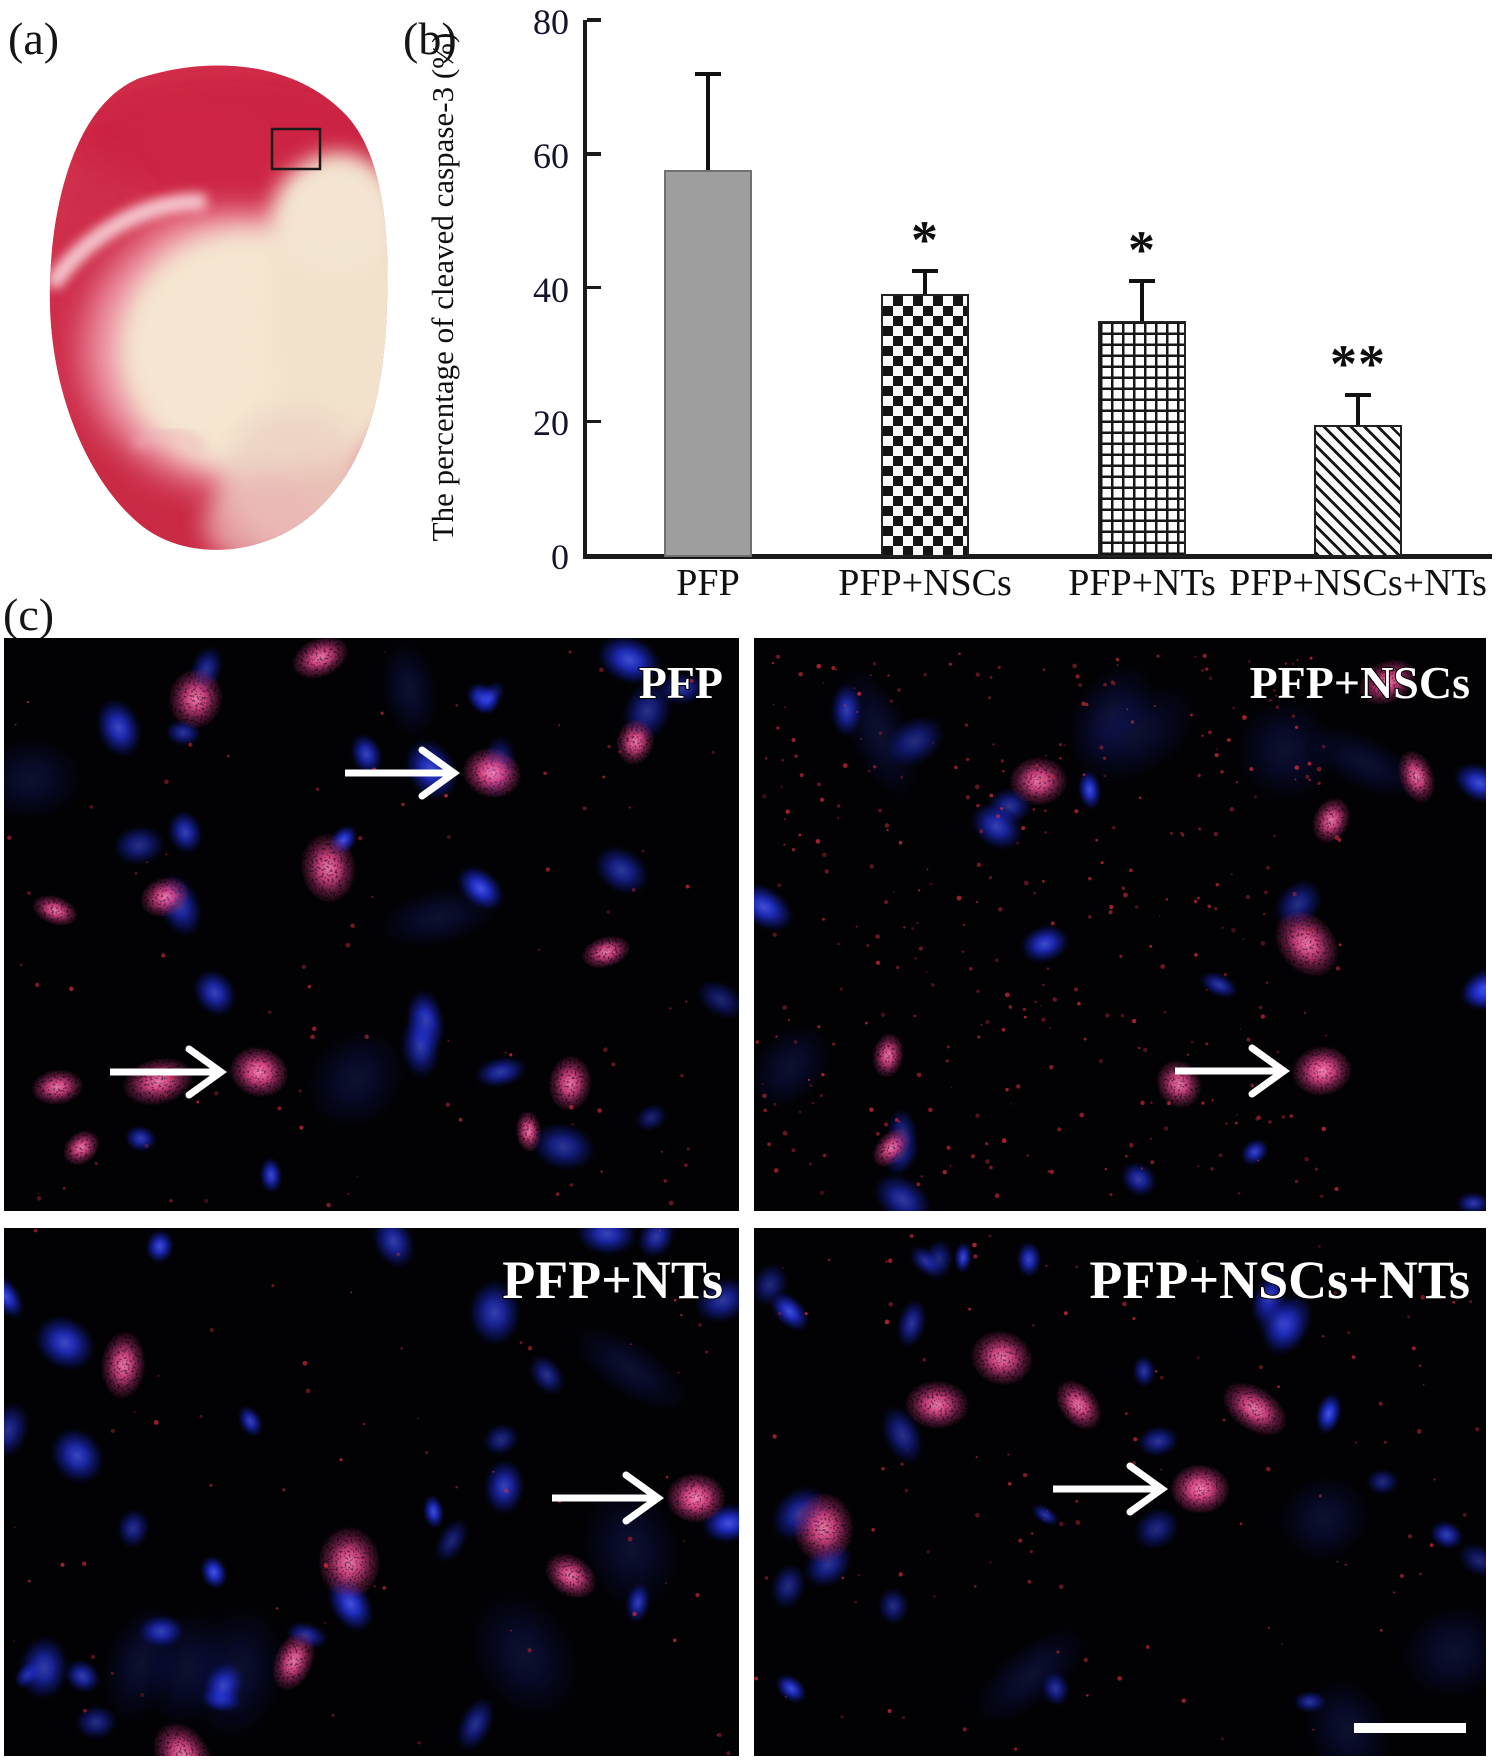  Describe the element at coordinates (296, 149) in the screenshot. I see `inset-rectangle-marker` at that location.